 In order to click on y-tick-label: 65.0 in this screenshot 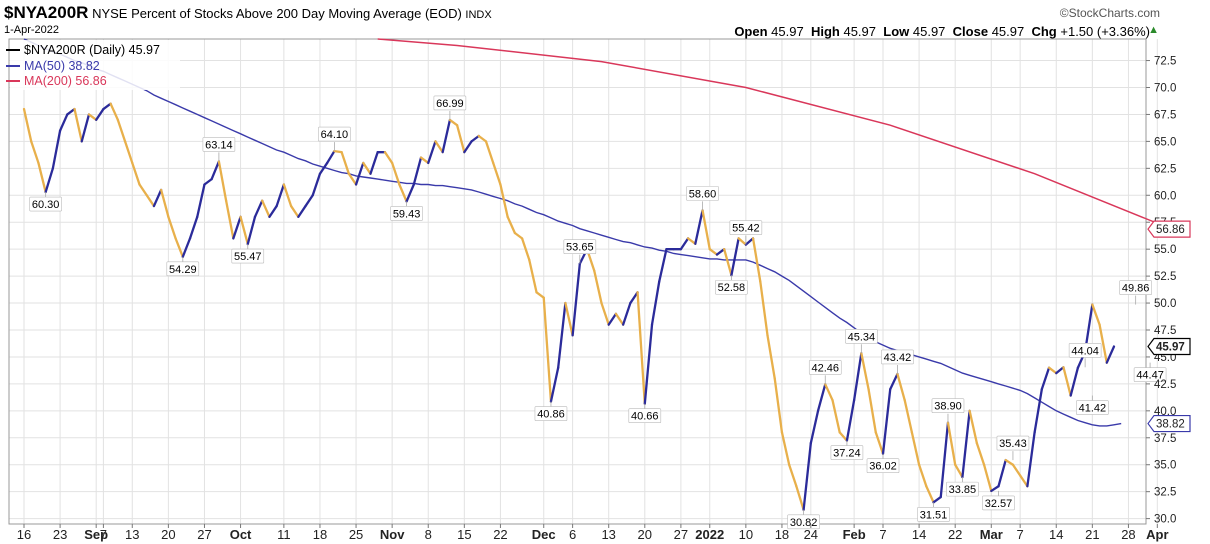, I will do `click(1165, 142)`.